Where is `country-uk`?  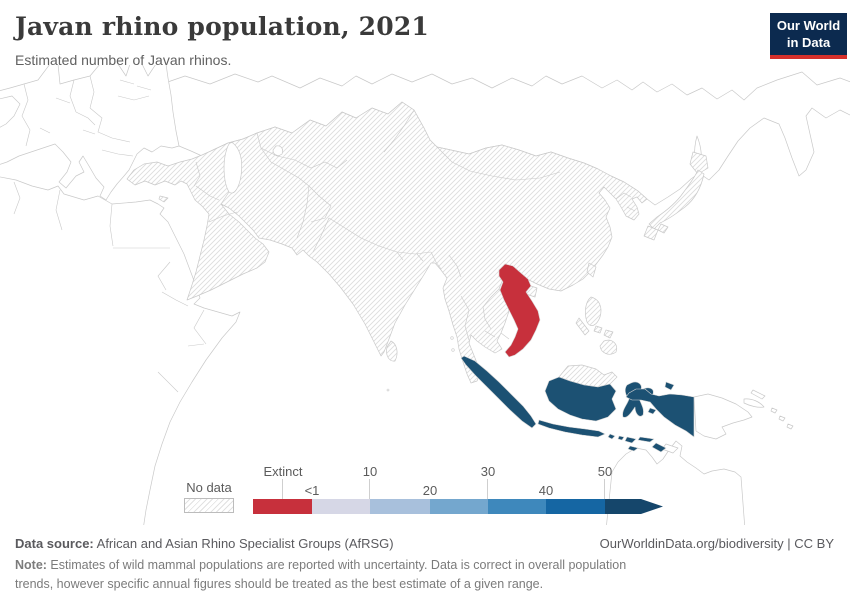 country-uk is located at coordinates (10, 112).